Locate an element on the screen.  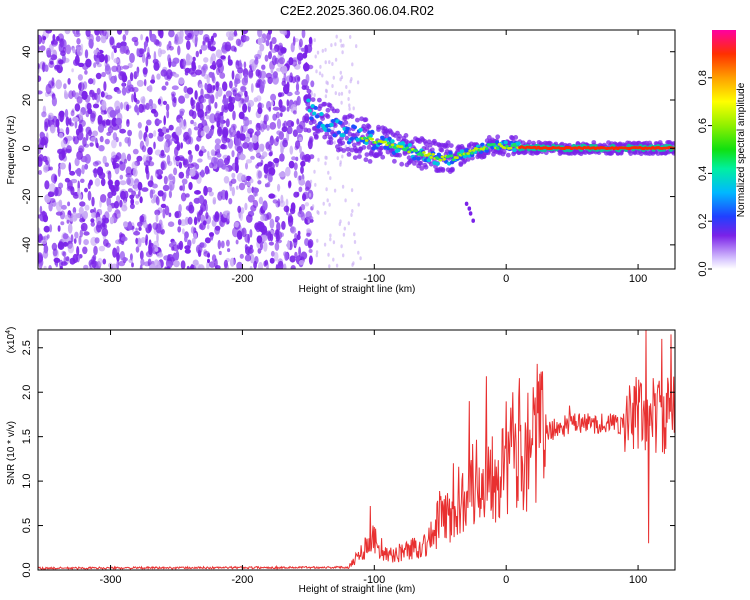
x-tick-label: -300 is located at coordinates (111, 580).